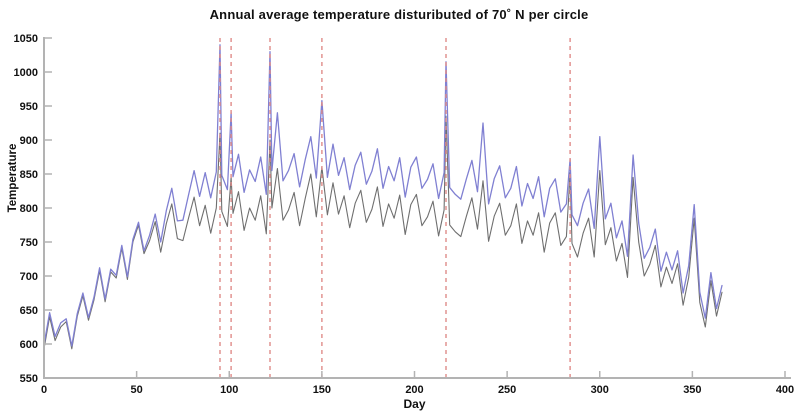  What do you see at coordinates (29, 141) in the screenshot?
I see `y-tick-label: 900` at bounding box center [29, 141].